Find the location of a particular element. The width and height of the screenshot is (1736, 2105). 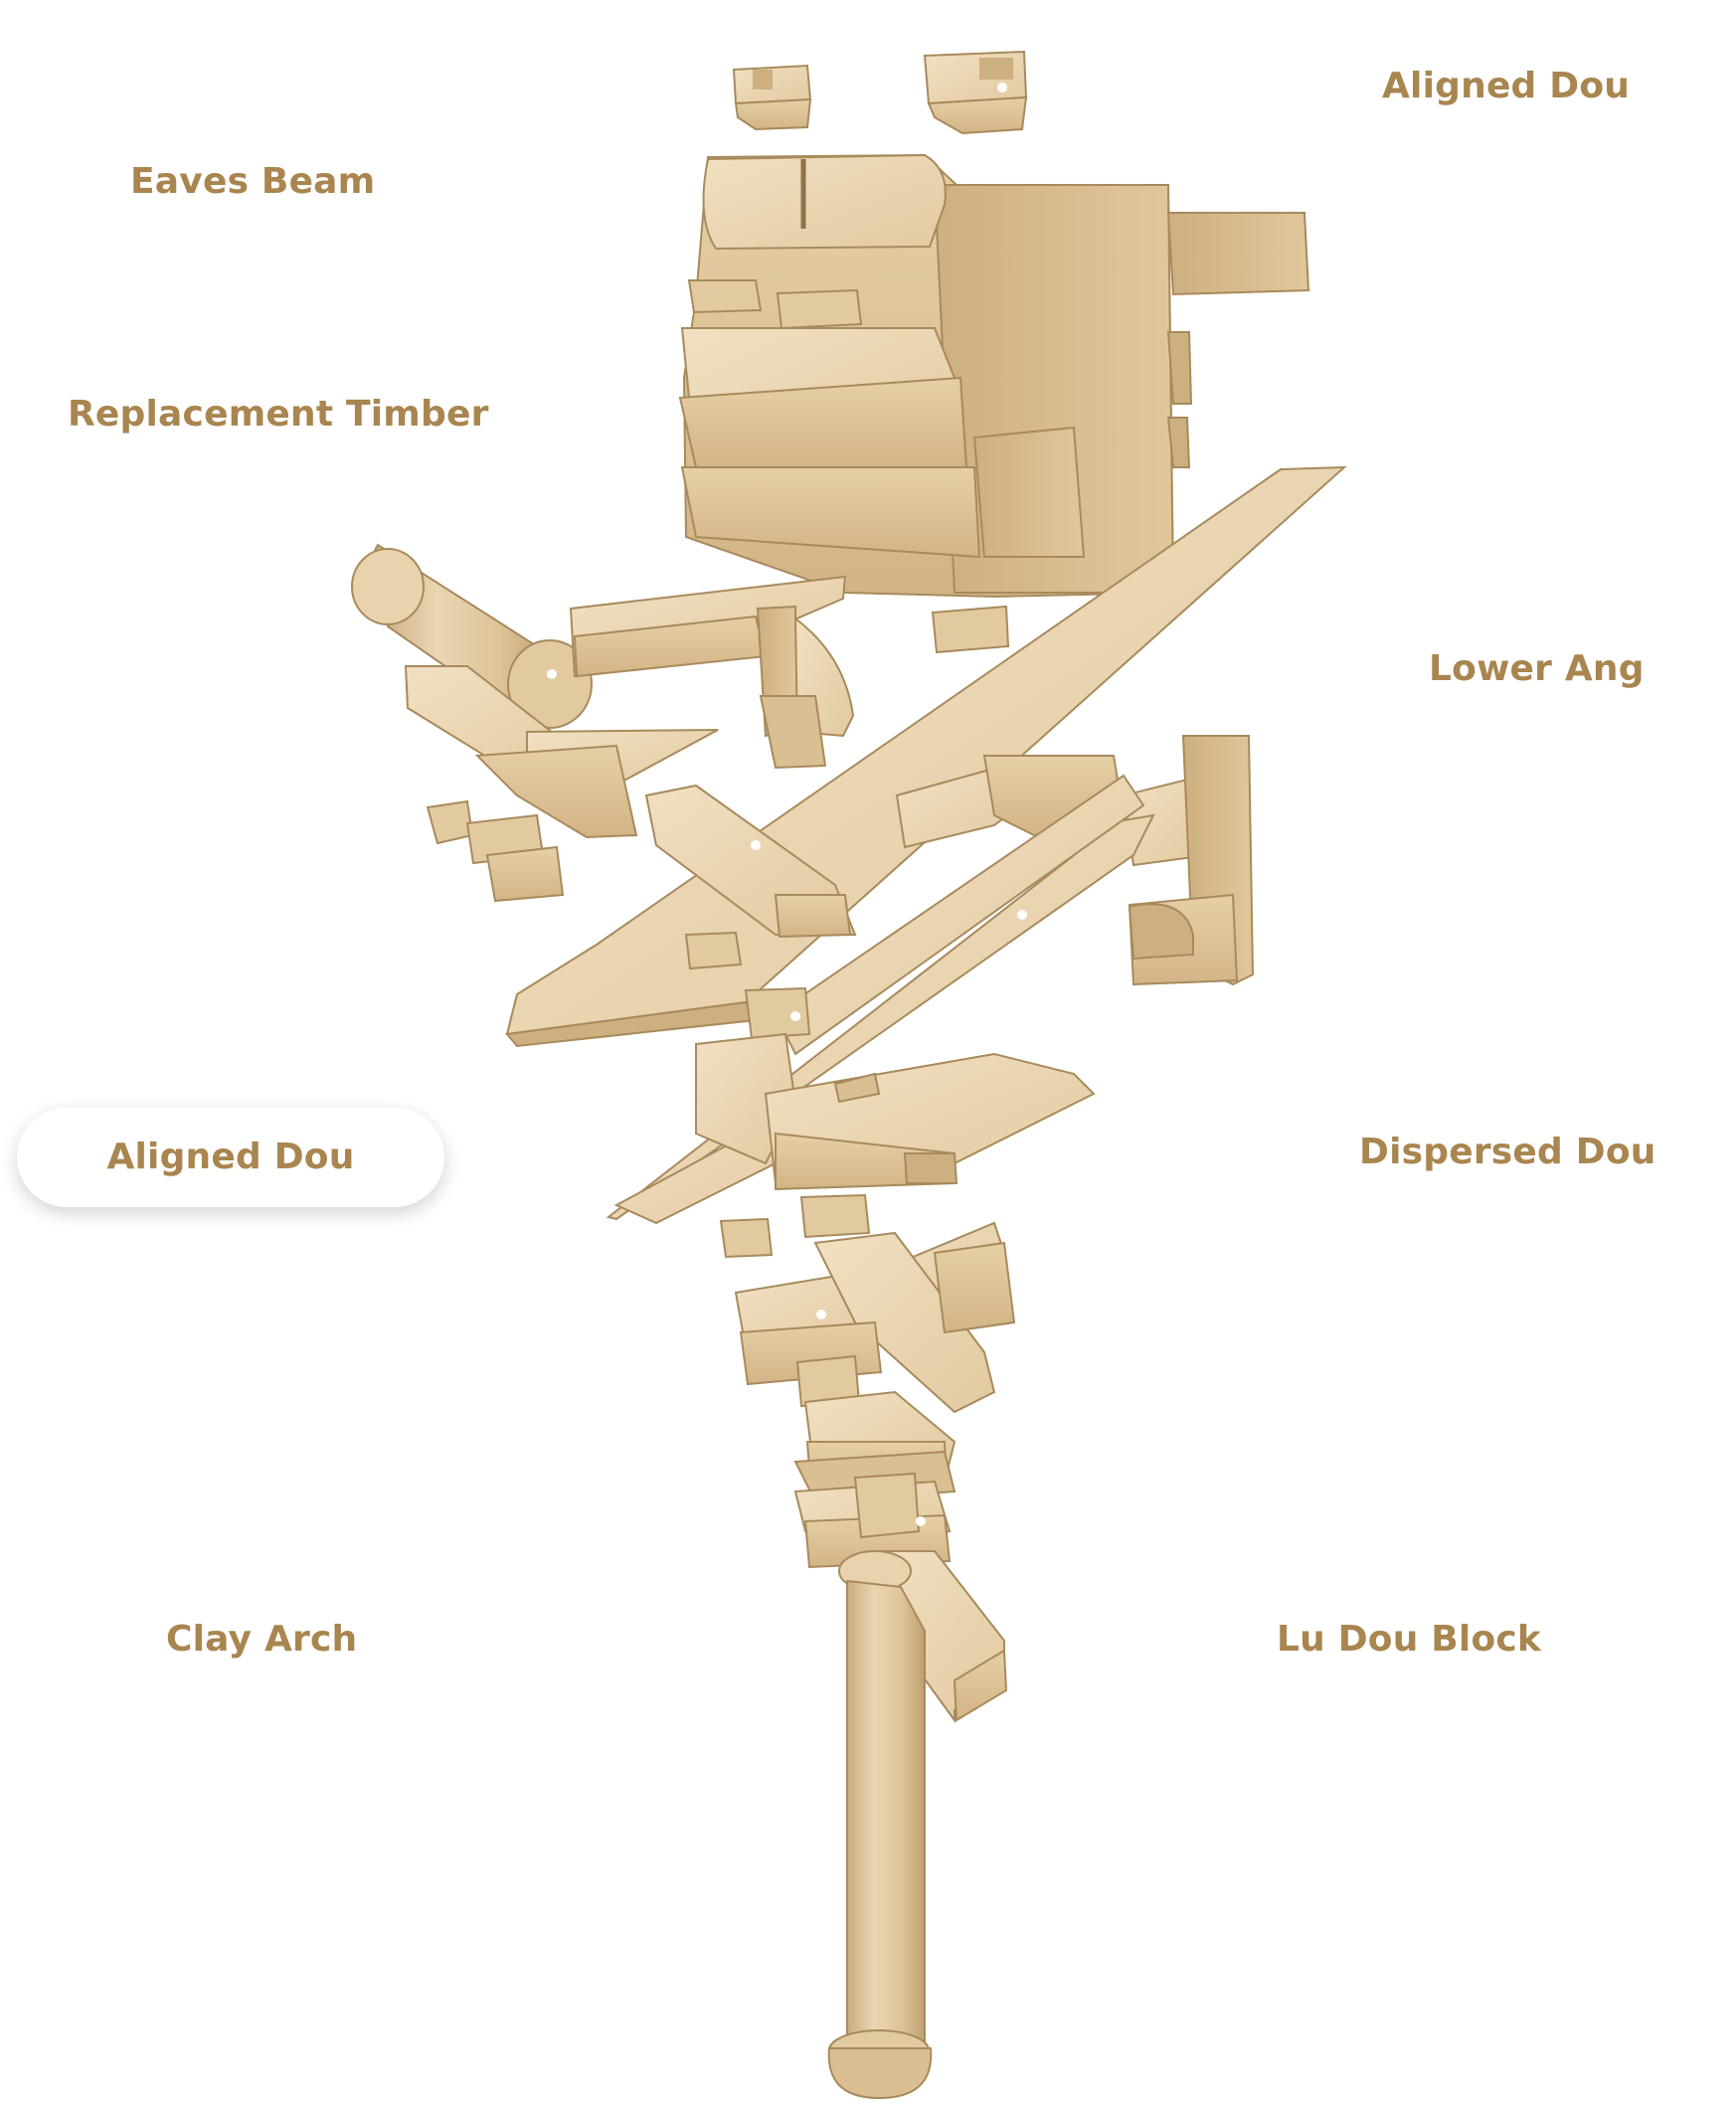

middle-dou is located at coordinates (747, 985).